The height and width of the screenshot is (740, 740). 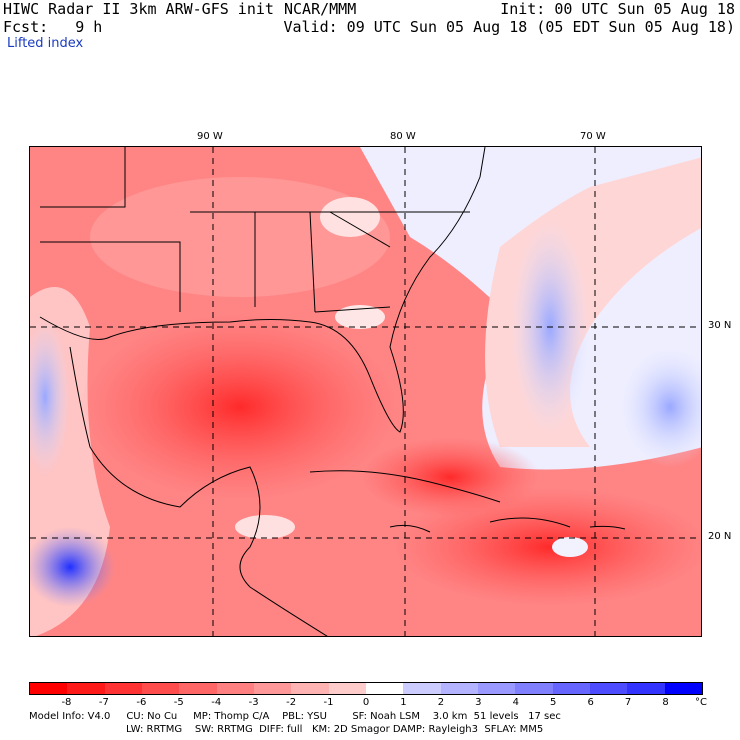 What do you see at coordinates (403, 702) in the screenshot?
I see `colorbar-tick-label: 1` at bounding box center [403, 702].